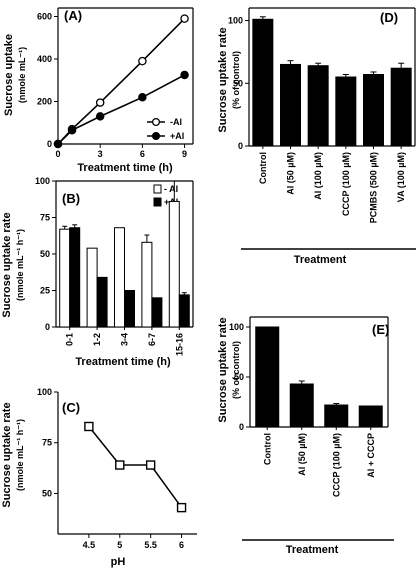 This screenshot has width=416, height=573. I want to click on panel-a-y-axis-unit: (nmole mL⁻¹), so click(22, 75).